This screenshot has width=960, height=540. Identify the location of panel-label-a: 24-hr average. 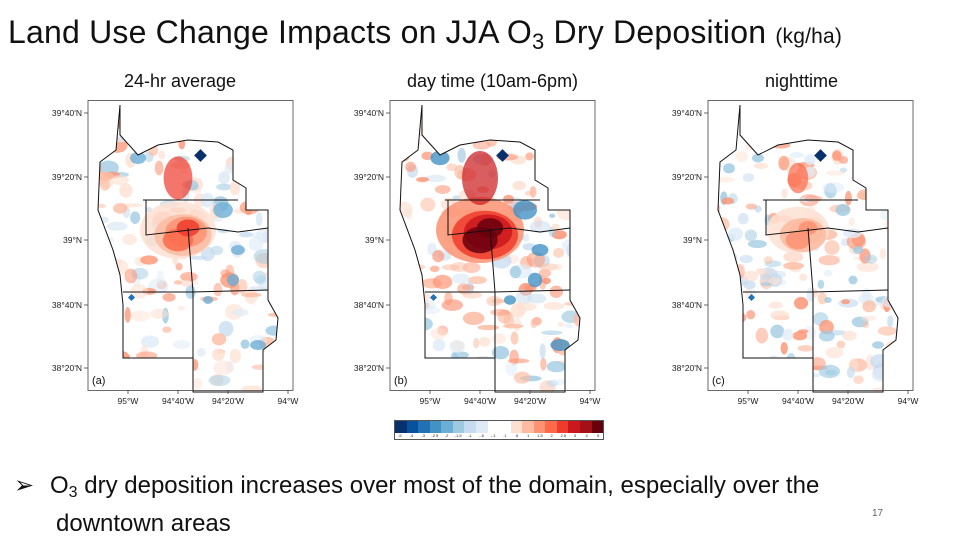
(180, 81).